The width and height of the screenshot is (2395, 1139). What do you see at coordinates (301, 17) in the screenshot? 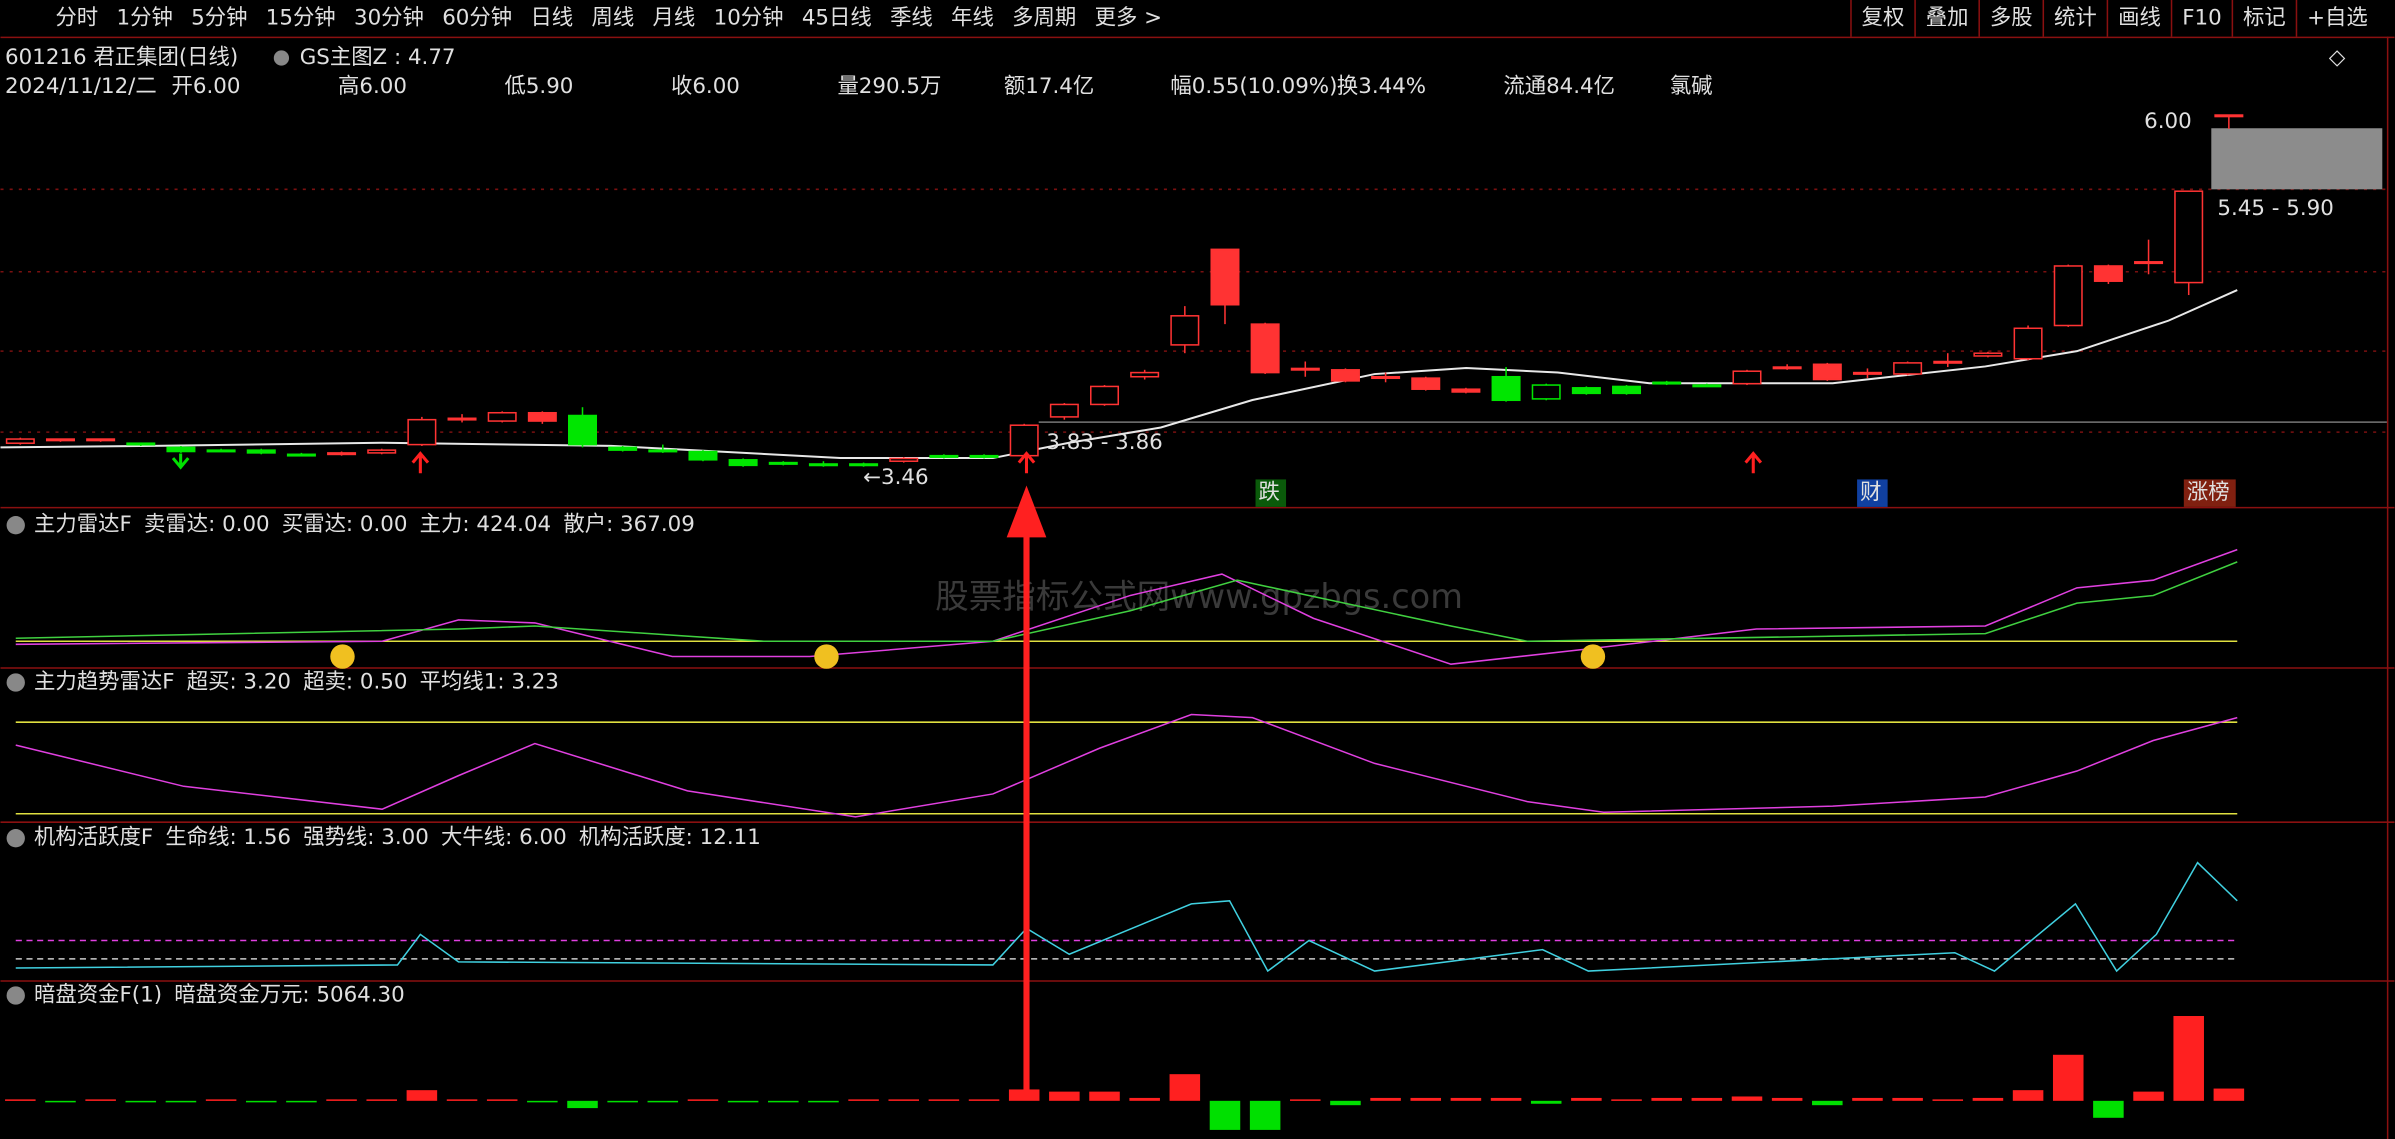
I see `period-tab: 15分钟` at bounding box center [301, 17].